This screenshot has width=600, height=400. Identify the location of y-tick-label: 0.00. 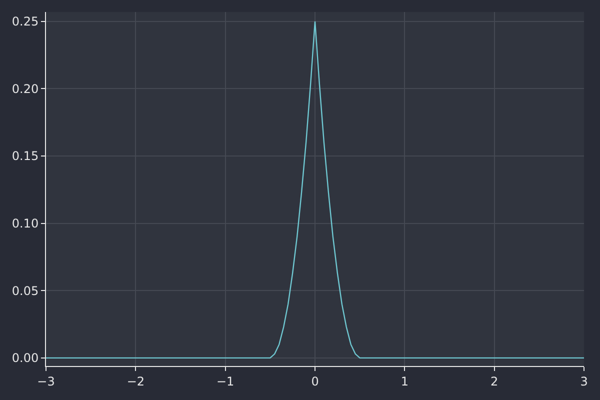
(25, 358).